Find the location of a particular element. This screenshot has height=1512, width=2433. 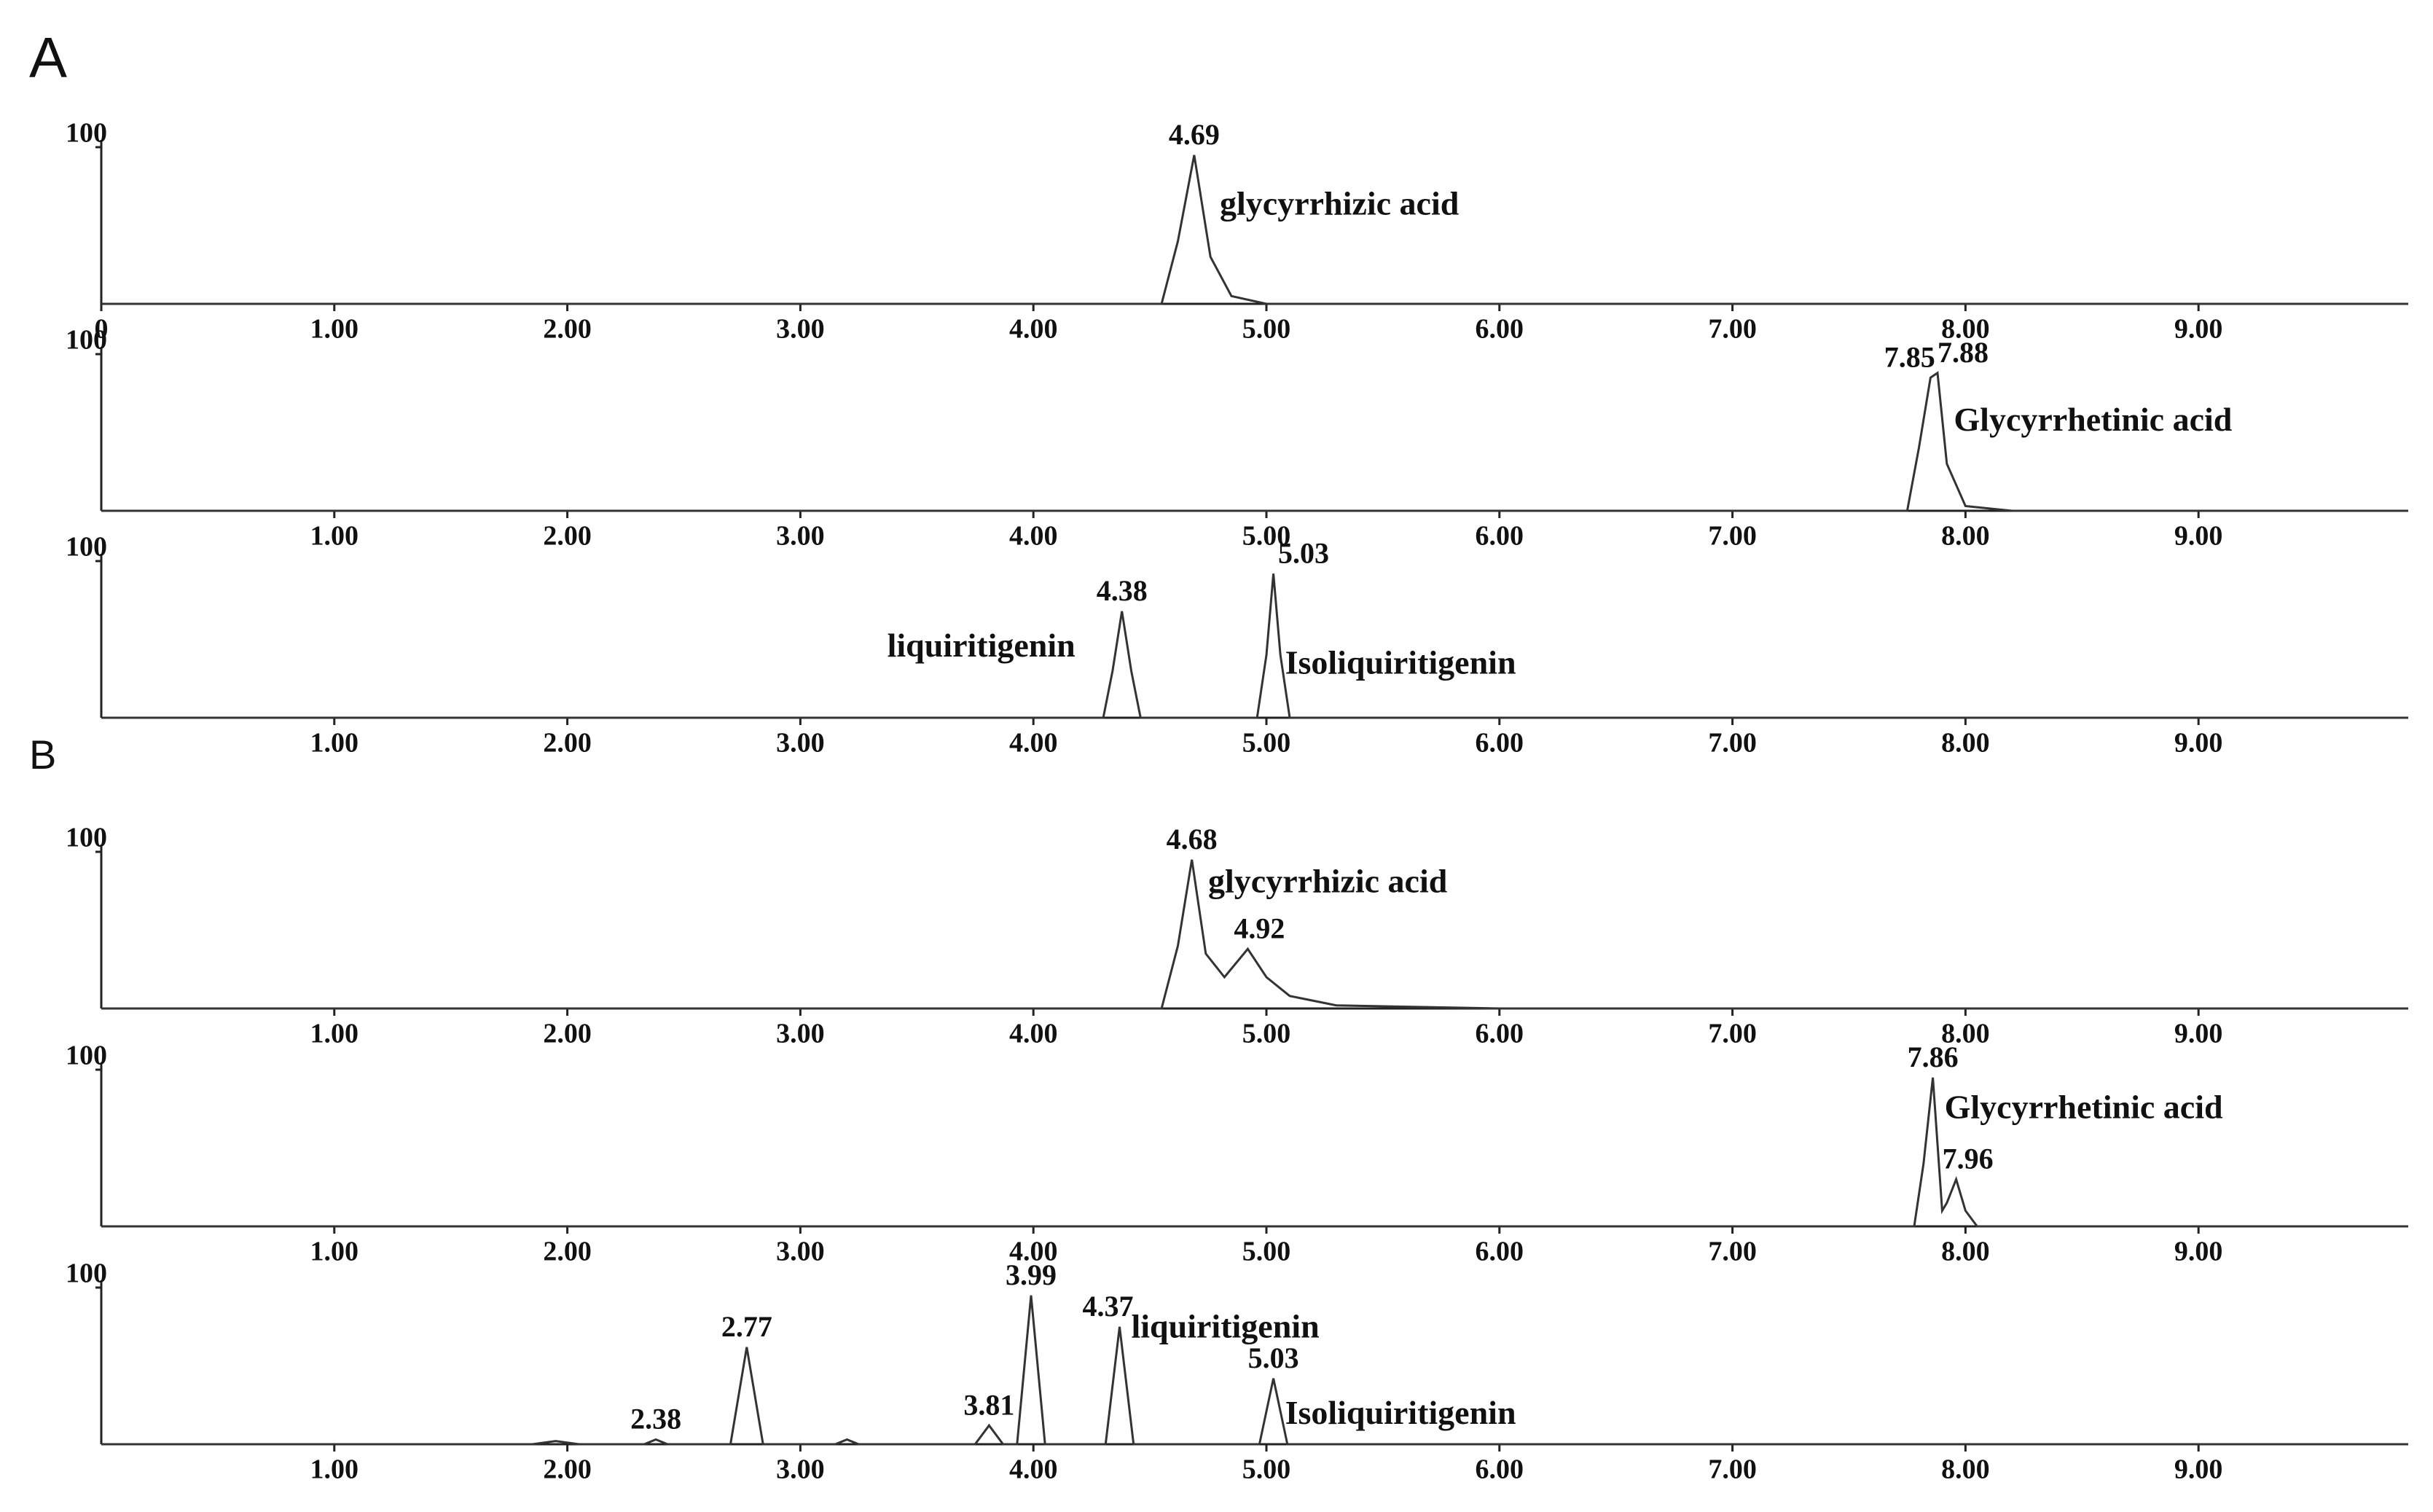

x-tick-label: 0 is located at coordinates (102, 329).